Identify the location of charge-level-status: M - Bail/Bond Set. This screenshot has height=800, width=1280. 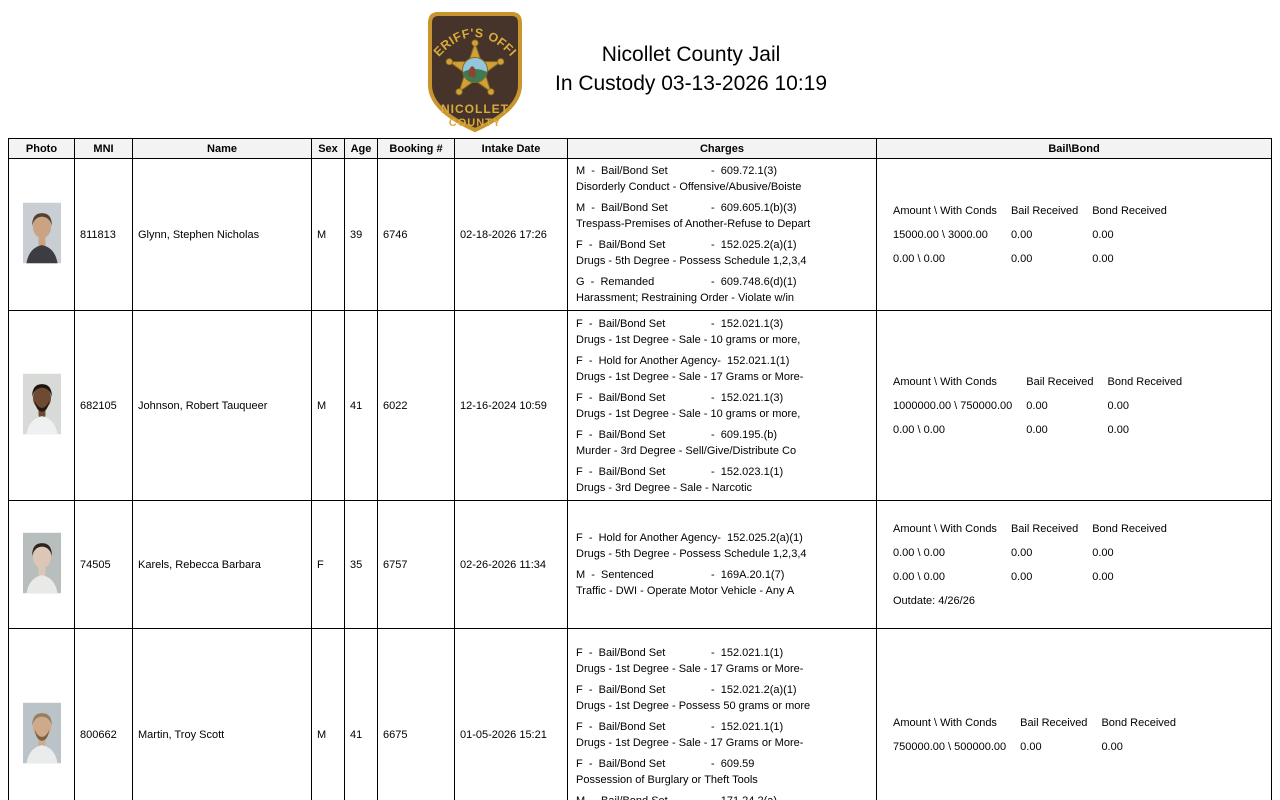
(622, 208).